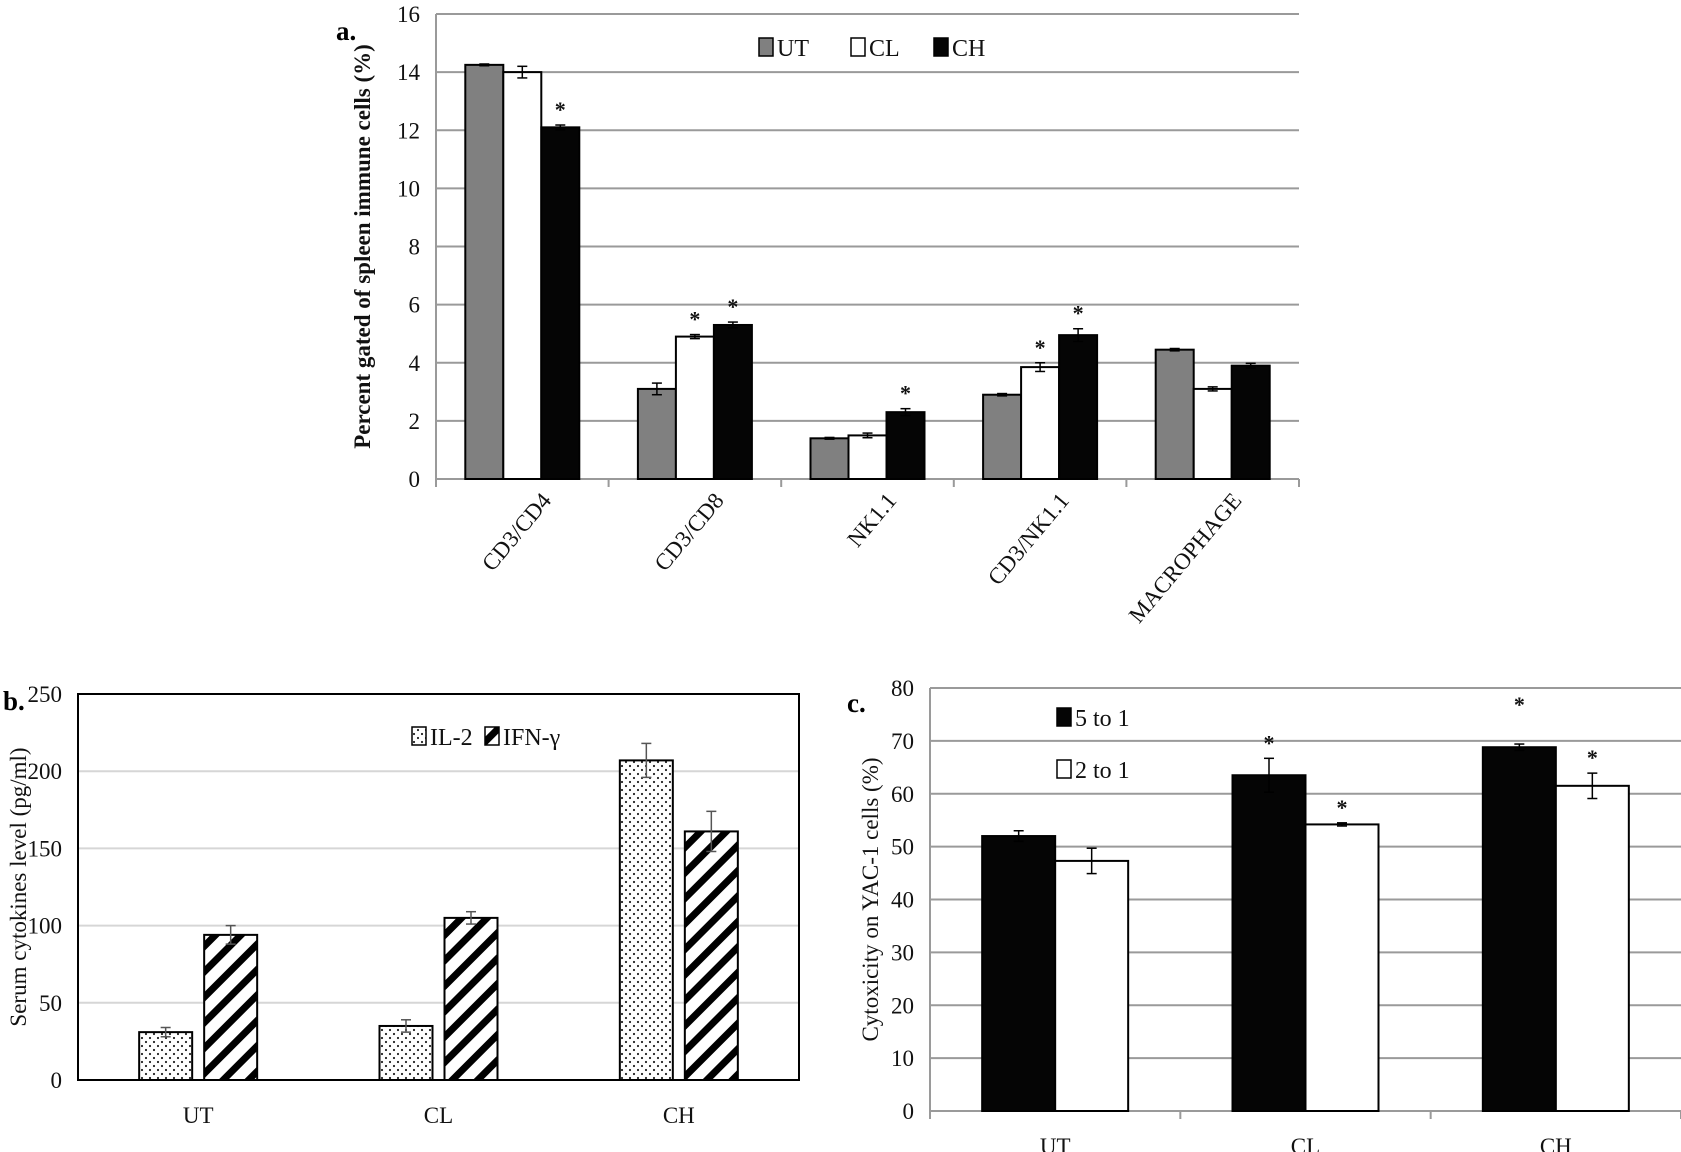 Image resolution: width=1681 pixels, height=1152 pixels. What do you see at coordinates (1185, 557) in the screenshot?
I see `x-tick-label: MACROPHAGE` at bounding box center [1185, 557].